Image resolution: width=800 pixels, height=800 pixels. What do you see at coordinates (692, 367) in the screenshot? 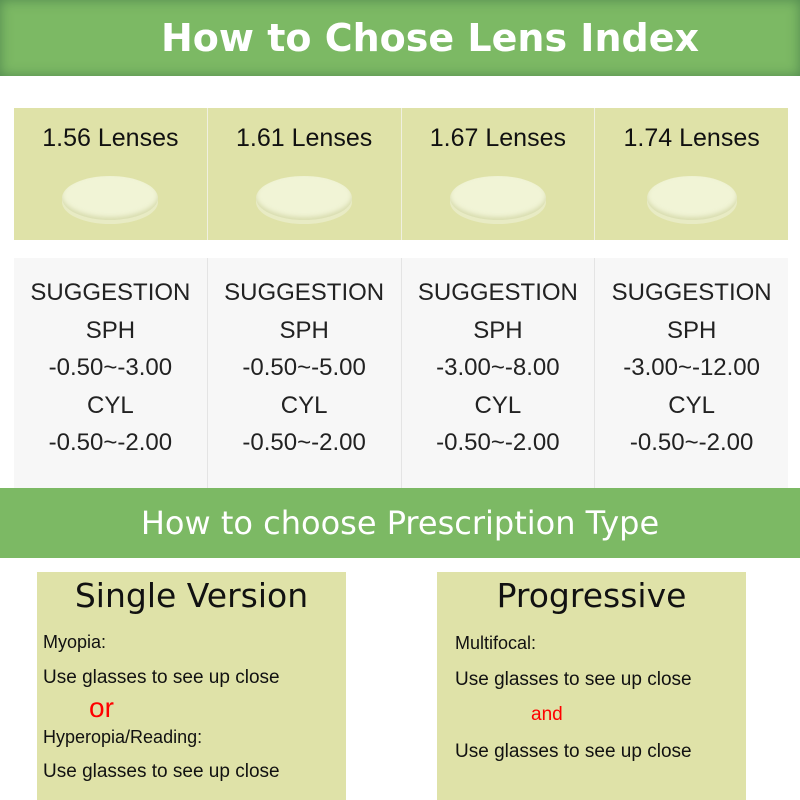
I see `sph-range: -3.00~-12.00` at bounding box center [692, 367].